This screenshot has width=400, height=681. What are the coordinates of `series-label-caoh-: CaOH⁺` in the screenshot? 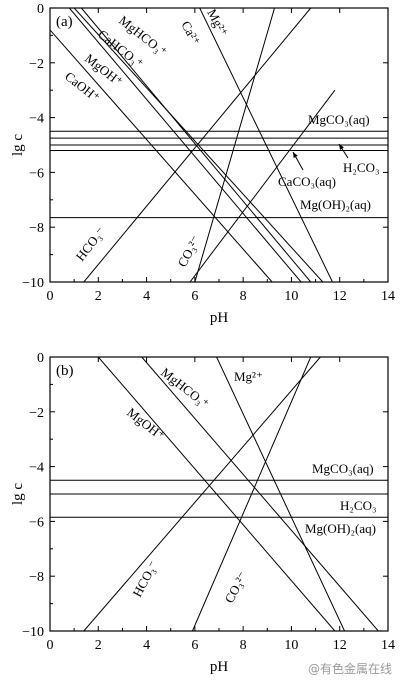 It's located at (82, 87).